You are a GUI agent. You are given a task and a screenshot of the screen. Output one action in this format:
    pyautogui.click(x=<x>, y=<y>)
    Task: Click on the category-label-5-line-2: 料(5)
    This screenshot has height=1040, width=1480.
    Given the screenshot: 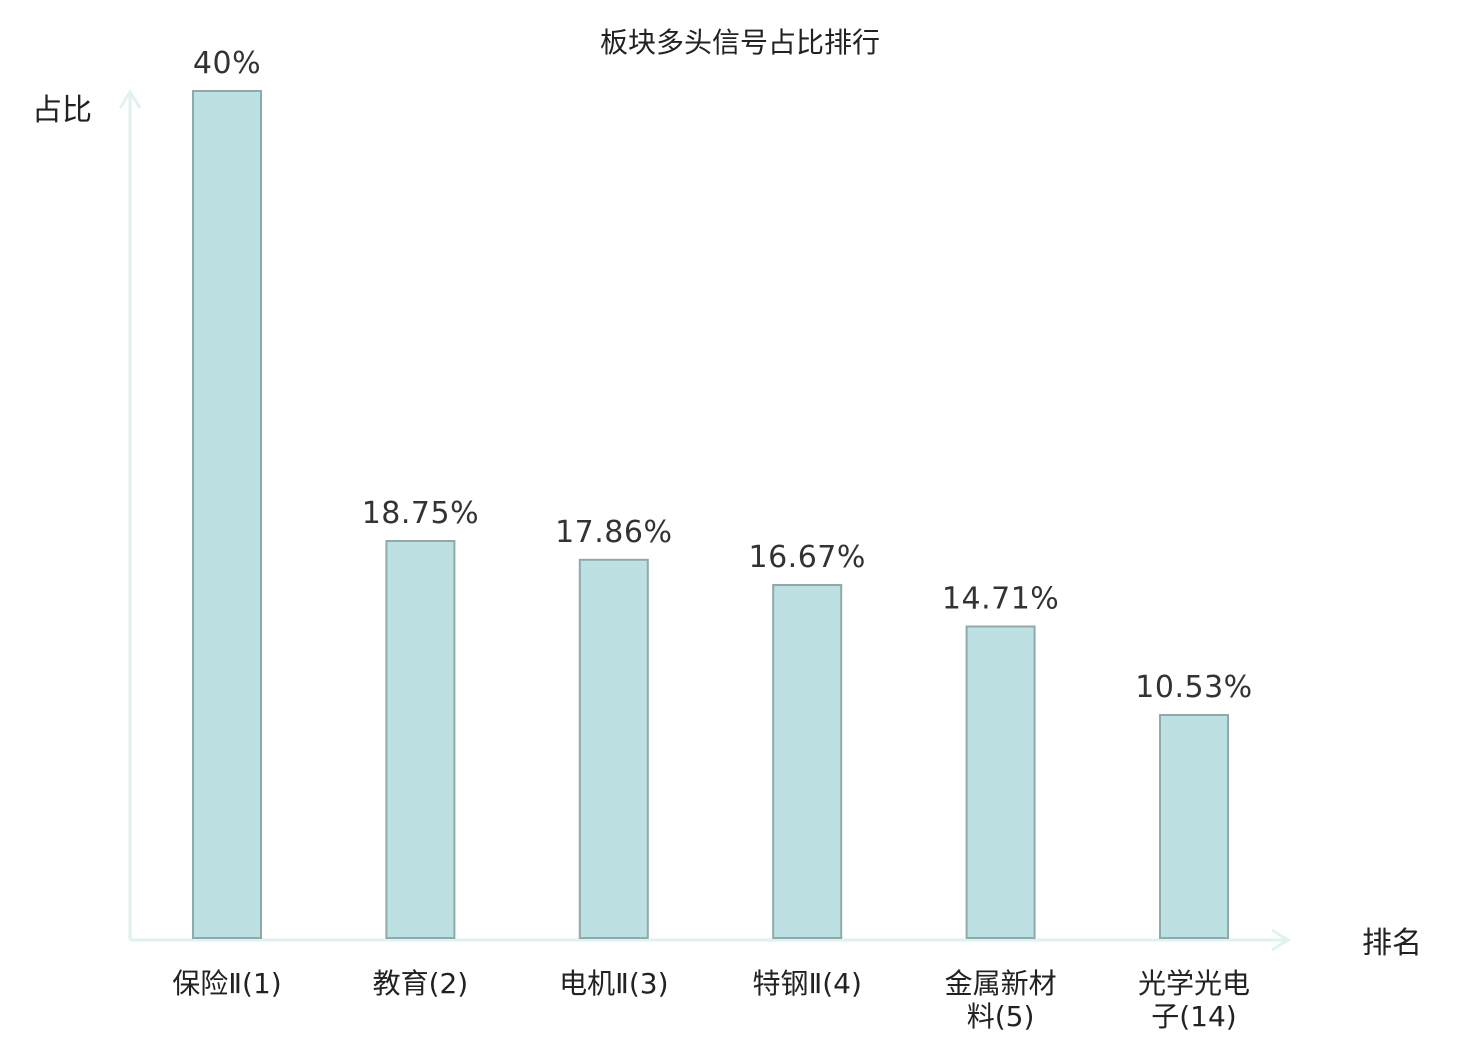 What is the action you would take?
    pyautogui.click(x=1001, y=1016)
    